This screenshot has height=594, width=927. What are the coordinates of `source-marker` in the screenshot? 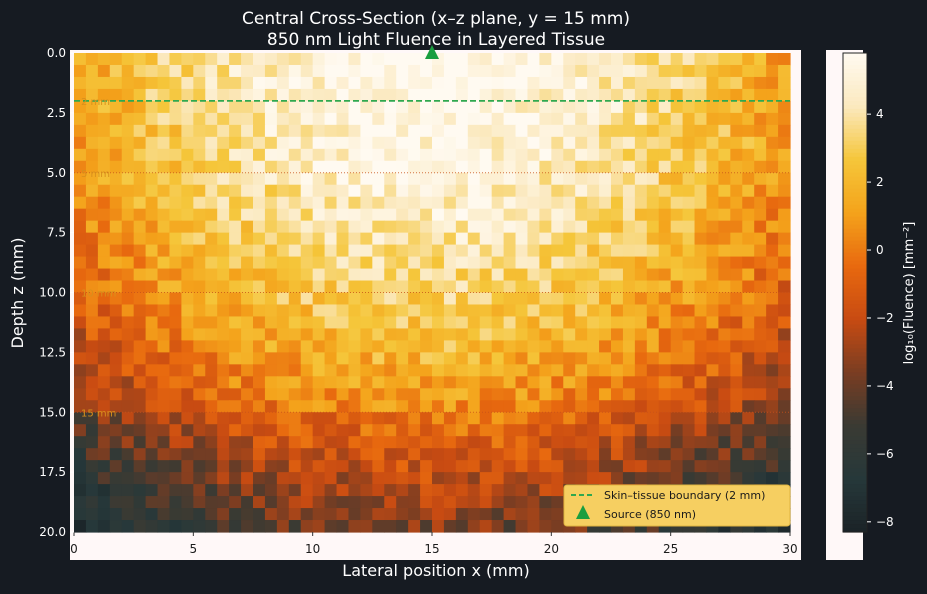 It's located at (432, 52).